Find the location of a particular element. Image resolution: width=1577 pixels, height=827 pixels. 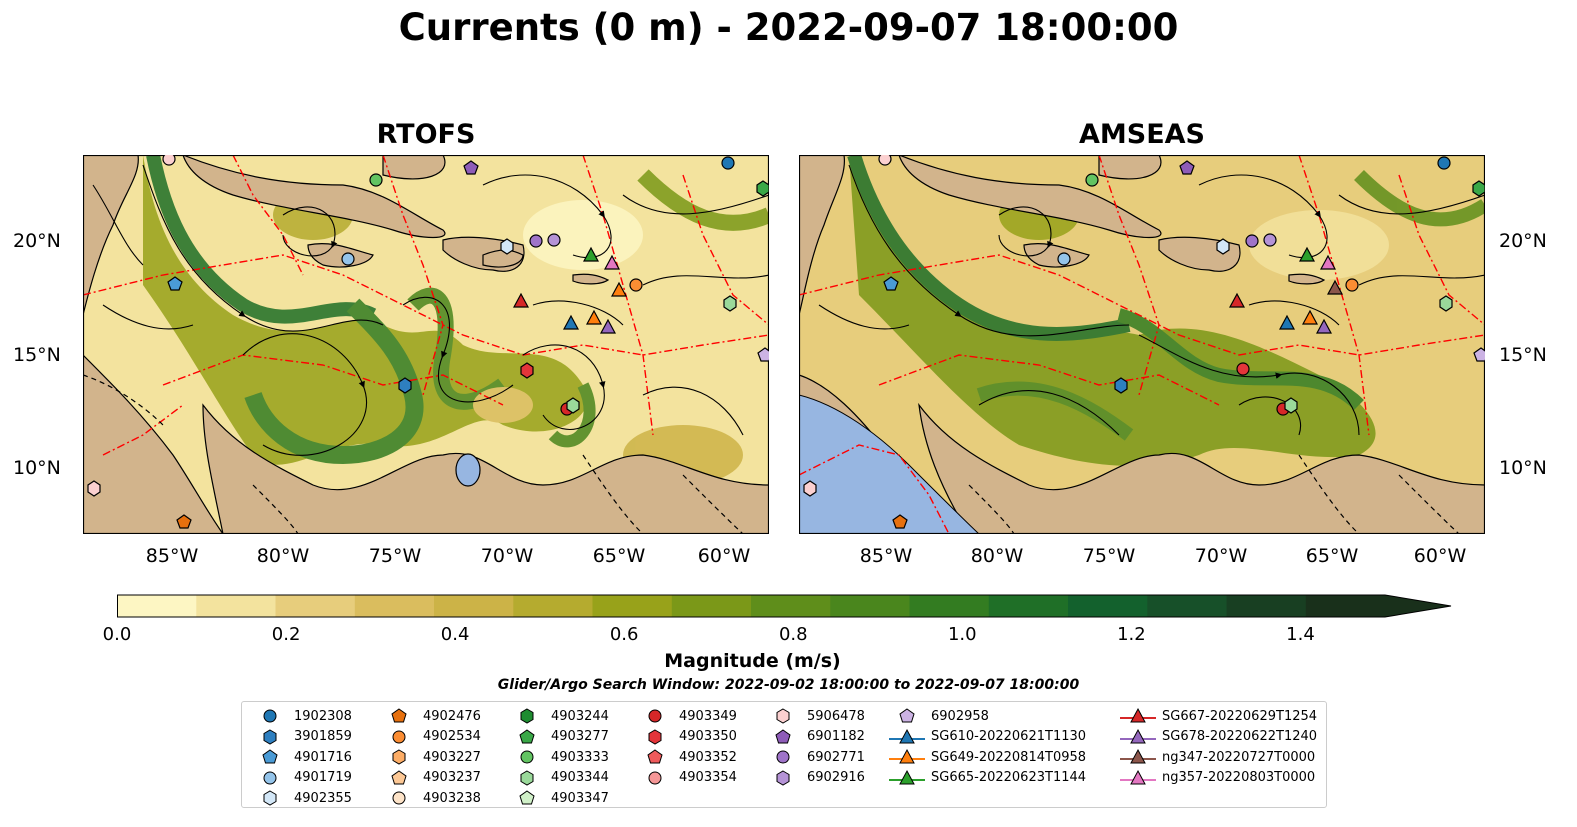

legend-item: 4903344 is located at coordinates (558, 778).